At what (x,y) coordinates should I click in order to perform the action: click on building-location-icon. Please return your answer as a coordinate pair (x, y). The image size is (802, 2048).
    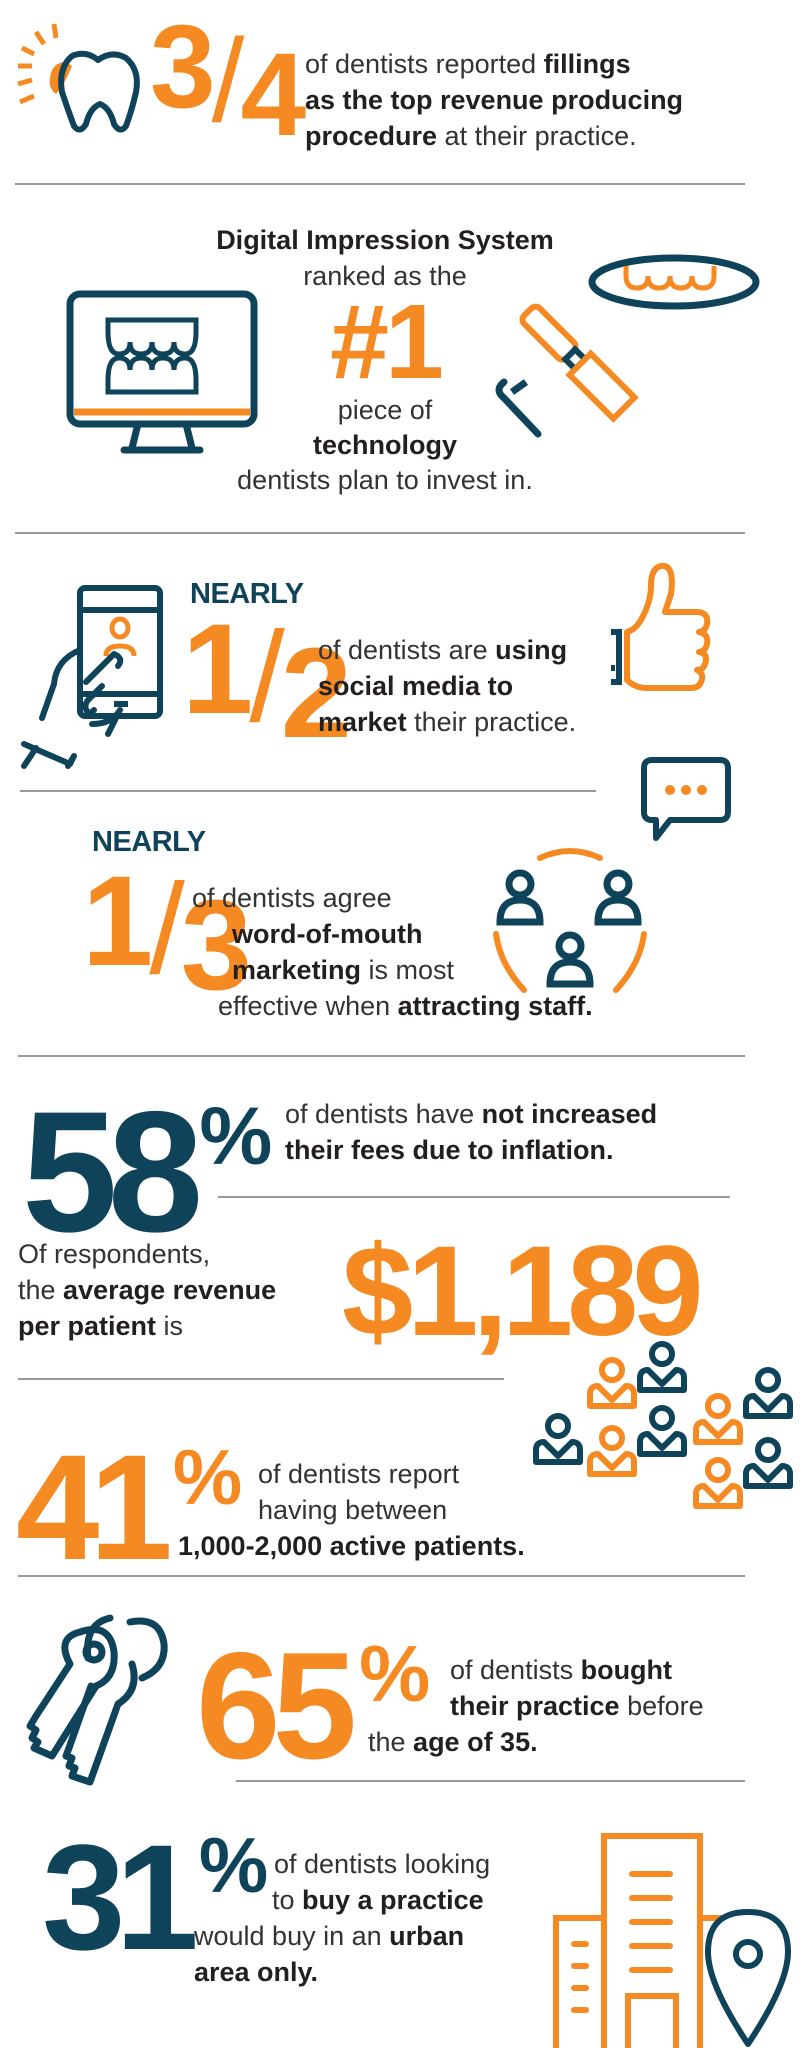
    Looking at the image, I should click on (672, 1940).